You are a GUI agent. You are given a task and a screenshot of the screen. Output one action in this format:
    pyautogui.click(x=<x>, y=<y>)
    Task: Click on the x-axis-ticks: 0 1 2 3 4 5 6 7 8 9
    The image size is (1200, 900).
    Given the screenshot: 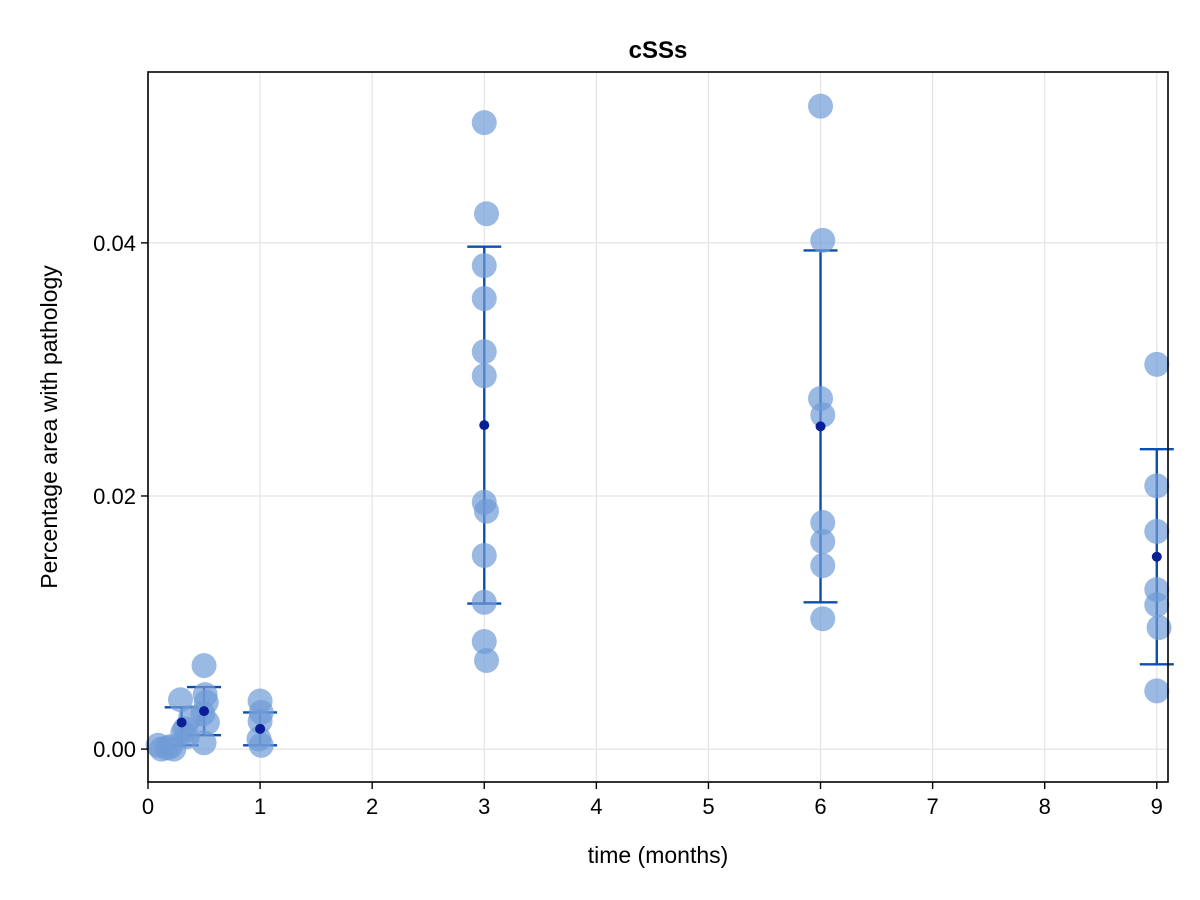 What is the action you would take?
    pyautogui.click(x=652, y=800)
    